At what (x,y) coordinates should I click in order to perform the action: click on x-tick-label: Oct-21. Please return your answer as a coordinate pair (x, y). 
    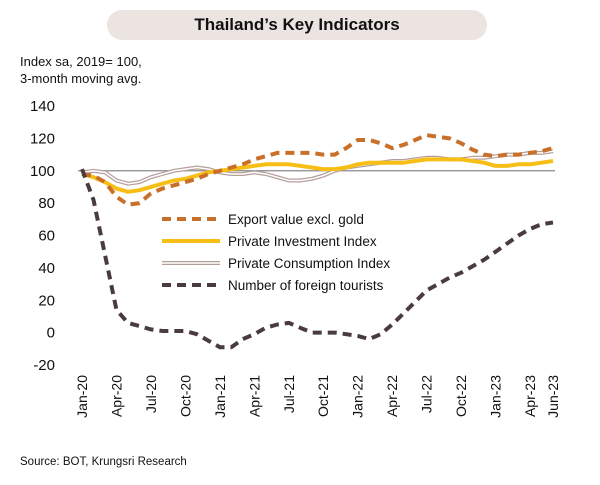
    Looking at the image, I should click on (323, 396).